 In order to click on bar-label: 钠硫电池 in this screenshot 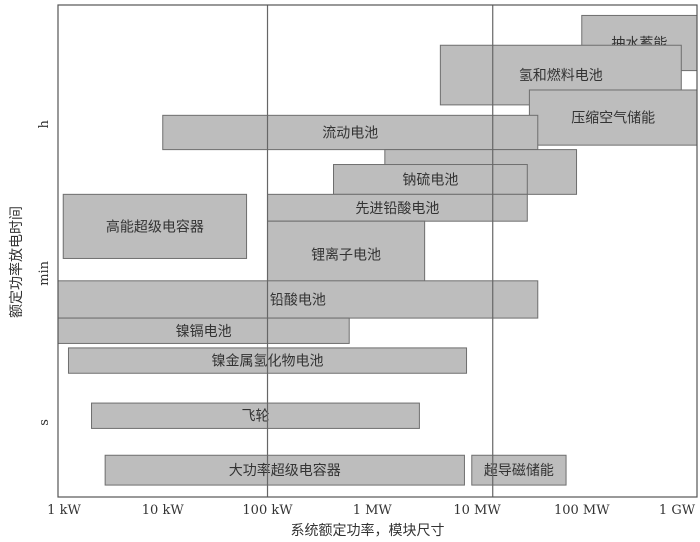, I will do `click(430, 180)`.